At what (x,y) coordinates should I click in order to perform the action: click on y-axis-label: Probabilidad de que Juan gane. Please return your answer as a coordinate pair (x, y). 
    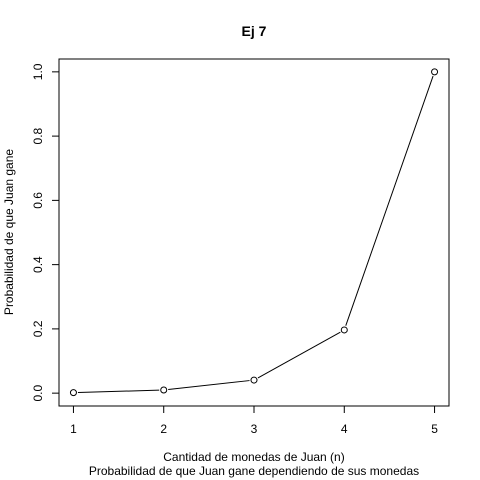
    Looking at the image, I should click on (9, 232).